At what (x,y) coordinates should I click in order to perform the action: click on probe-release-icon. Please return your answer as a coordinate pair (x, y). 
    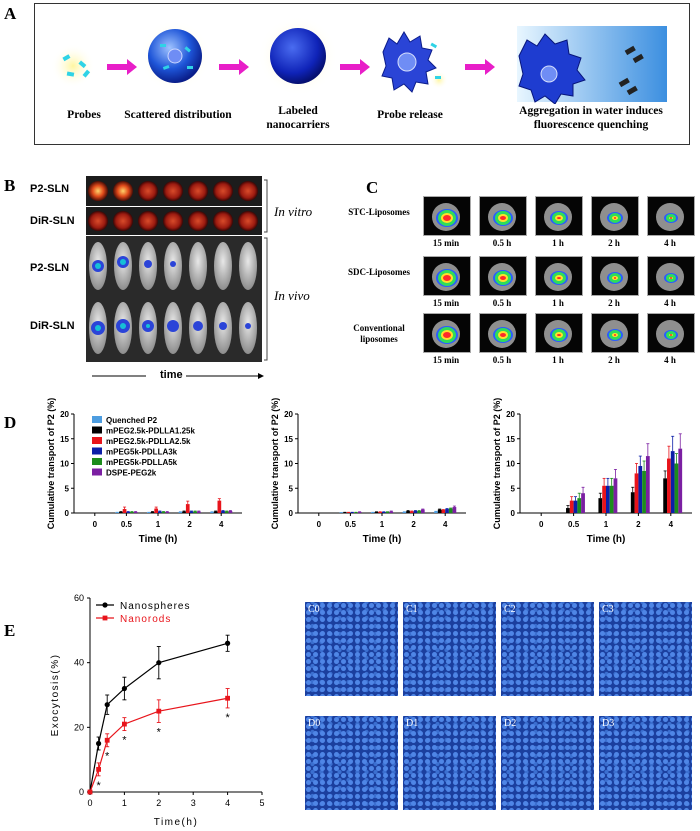
    Looking at the image, I should click on (414, 62).